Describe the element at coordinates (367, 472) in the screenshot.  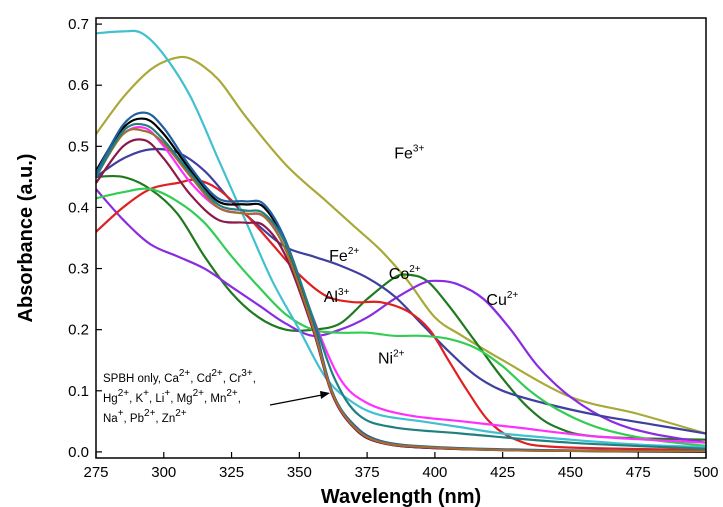
I see `x-tick-label: 375` at that location.